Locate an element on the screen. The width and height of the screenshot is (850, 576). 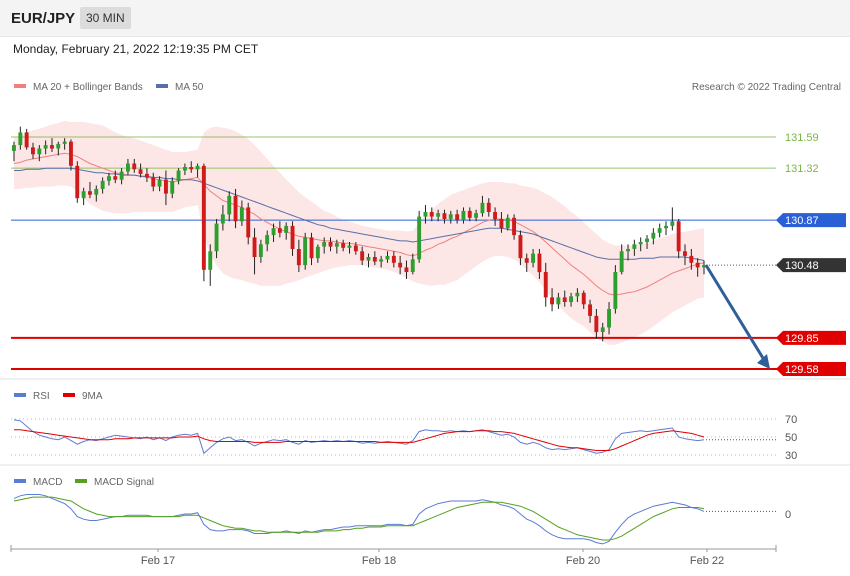
ma50-line is located at coordinates (359, 214).